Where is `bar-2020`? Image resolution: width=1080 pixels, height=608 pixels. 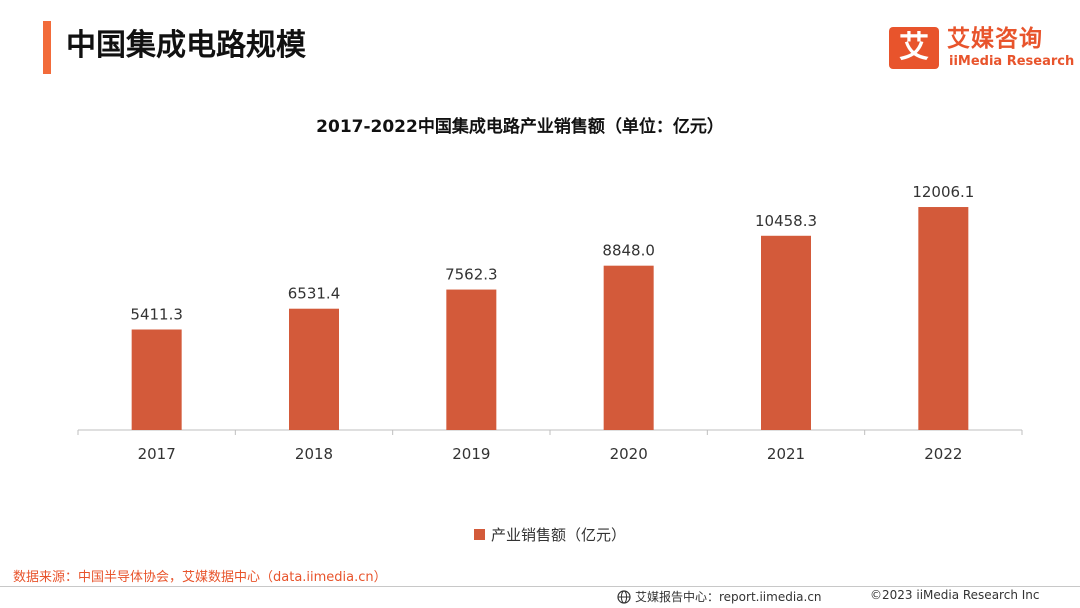
bar-2020 is located at coordinates (628, 347).